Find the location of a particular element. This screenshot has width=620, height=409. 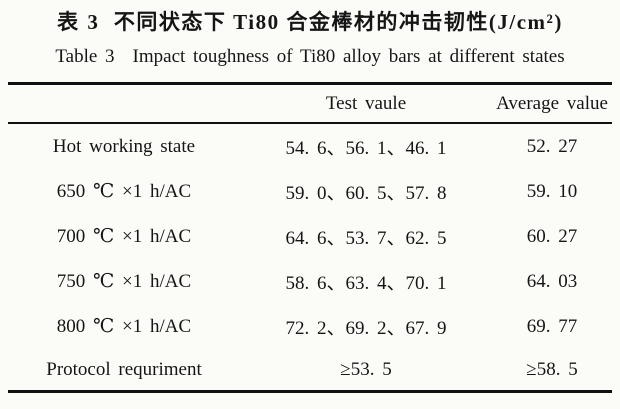

table-row: 750 ℃ ×1 h/AC 58. 6、63. 4、70. 1 64. 03 is located at coordinates (310, 281).